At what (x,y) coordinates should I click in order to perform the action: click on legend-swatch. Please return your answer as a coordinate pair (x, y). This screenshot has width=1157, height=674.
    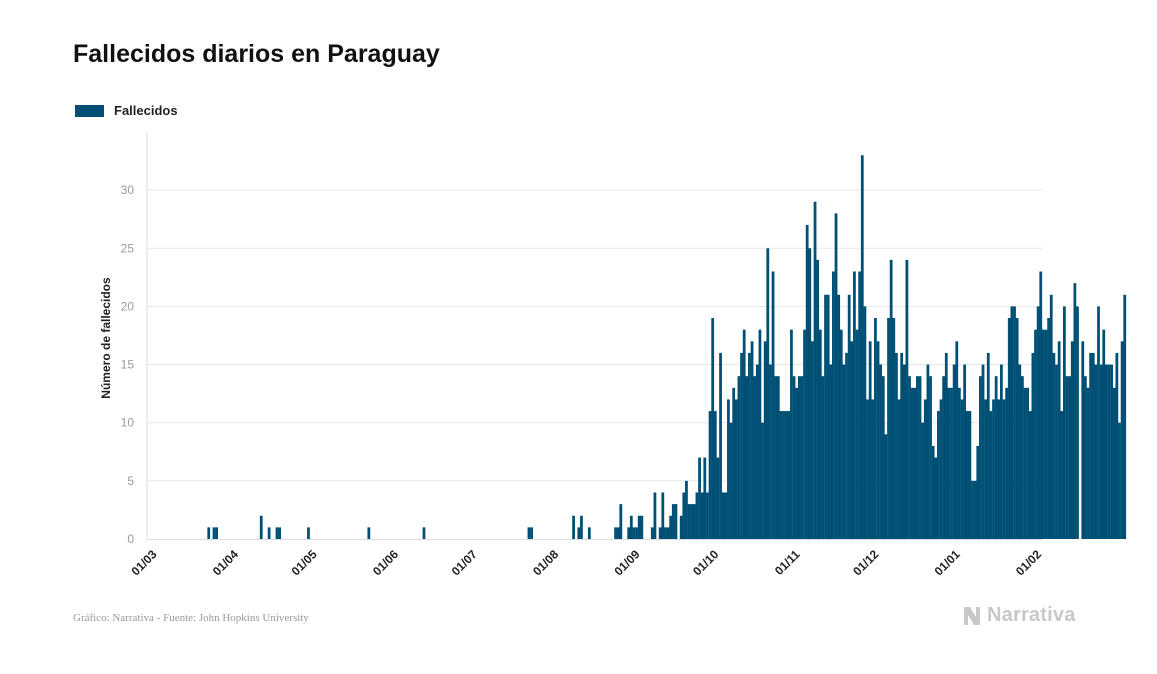
    Looking at the image, I should click on (89, 110).